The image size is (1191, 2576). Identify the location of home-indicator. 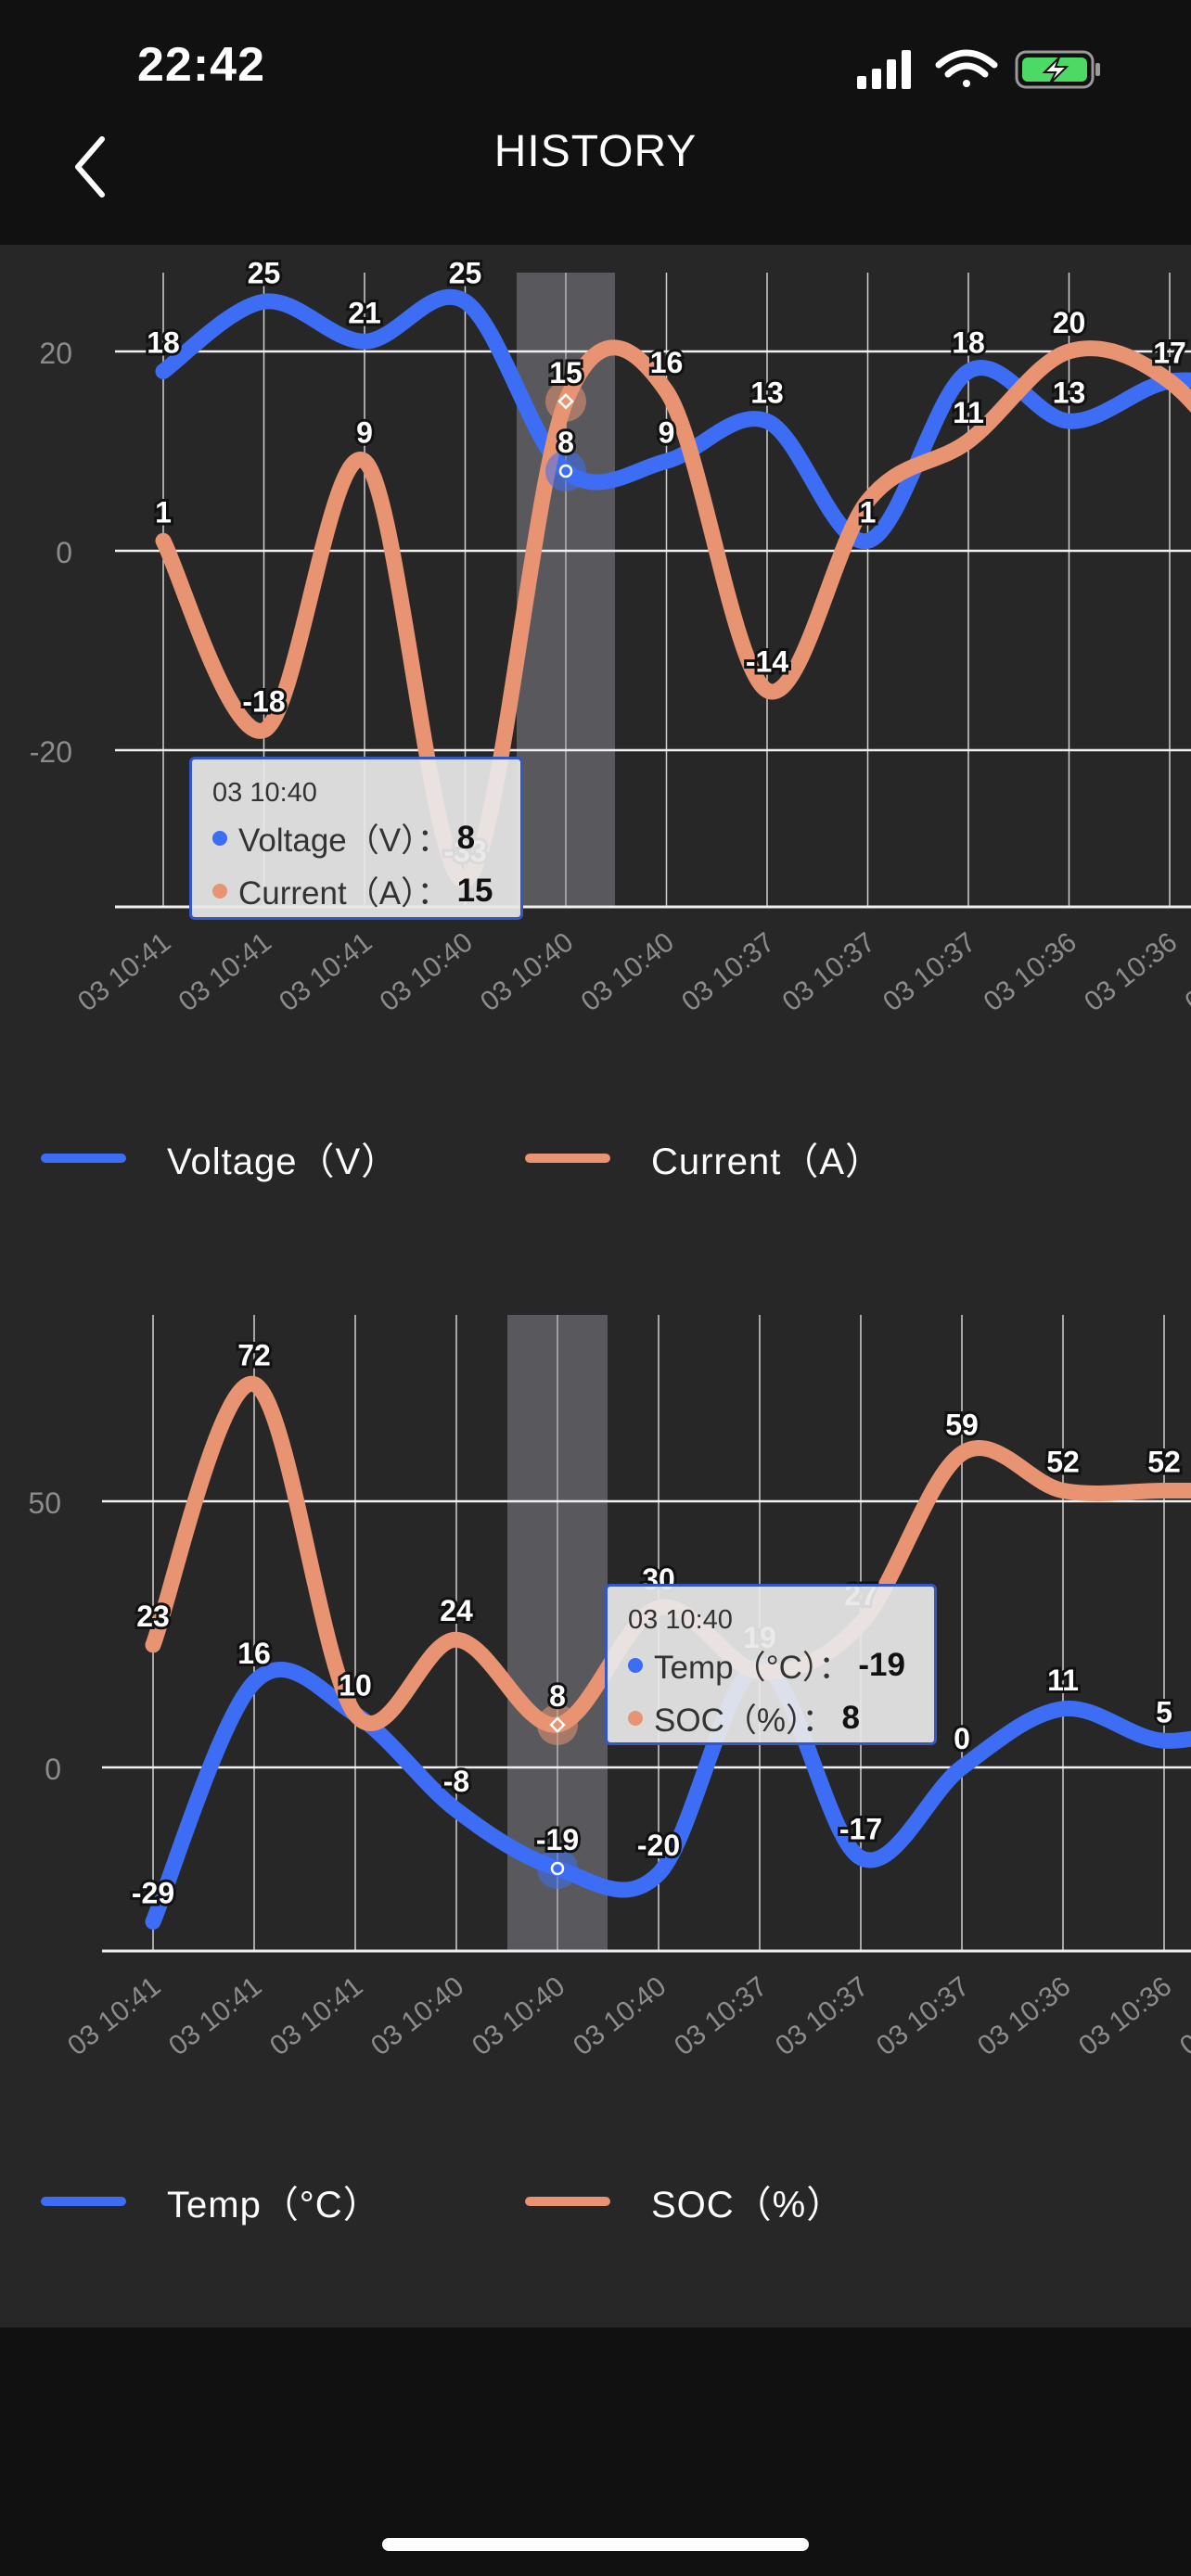
(595, 2544).